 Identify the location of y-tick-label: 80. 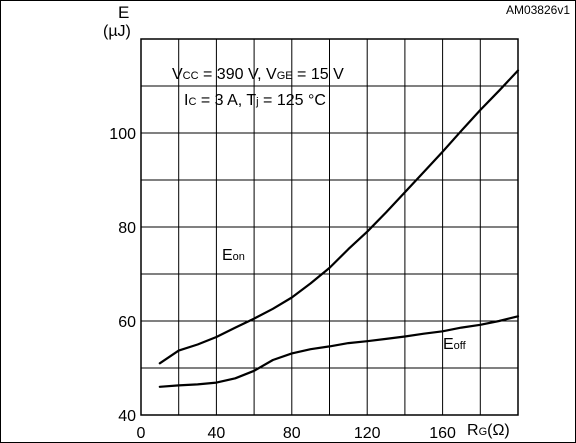
(127, 228).